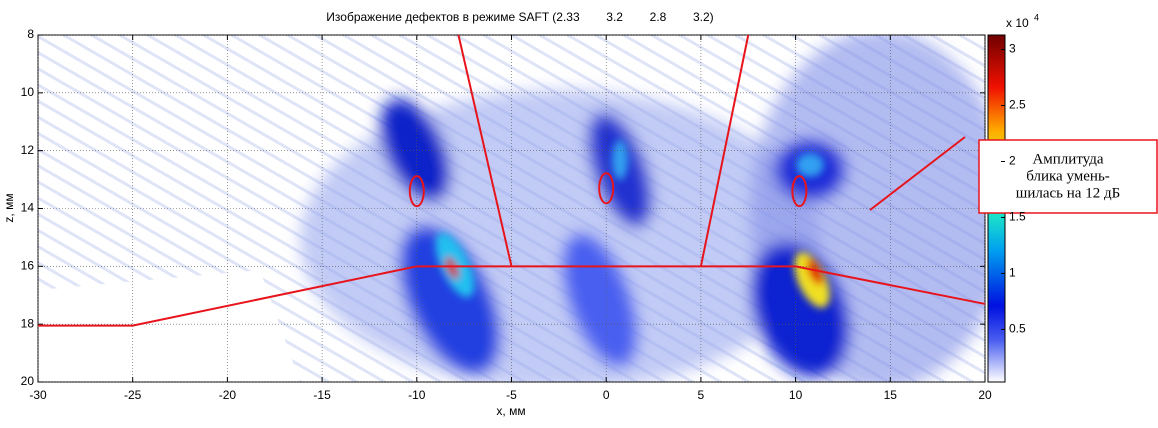 The image size is (1158, 428). Describe the element at coordinates (985, 395) in the screenshot. I see `x-tick-label: 20` at that location.